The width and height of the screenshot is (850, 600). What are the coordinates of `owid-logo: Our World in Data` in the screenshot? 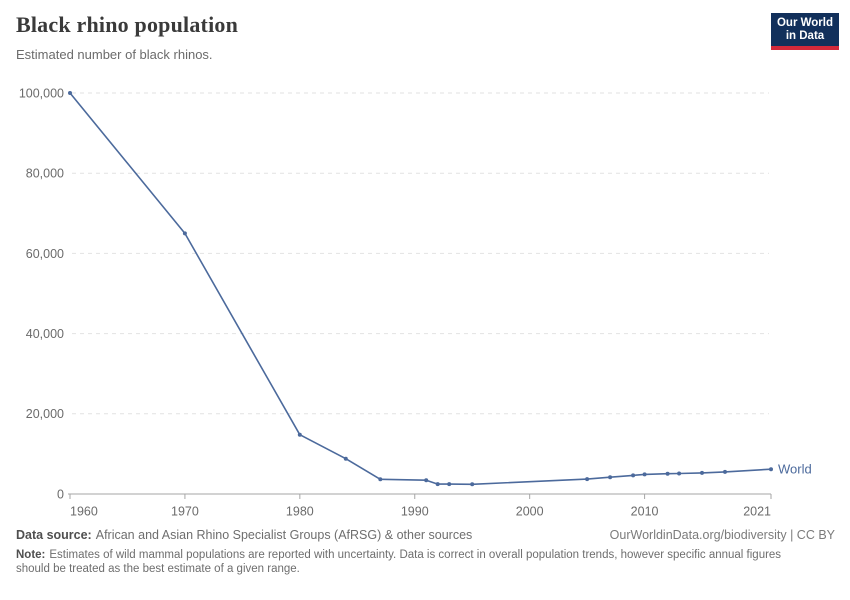 It's located at (805, 31).